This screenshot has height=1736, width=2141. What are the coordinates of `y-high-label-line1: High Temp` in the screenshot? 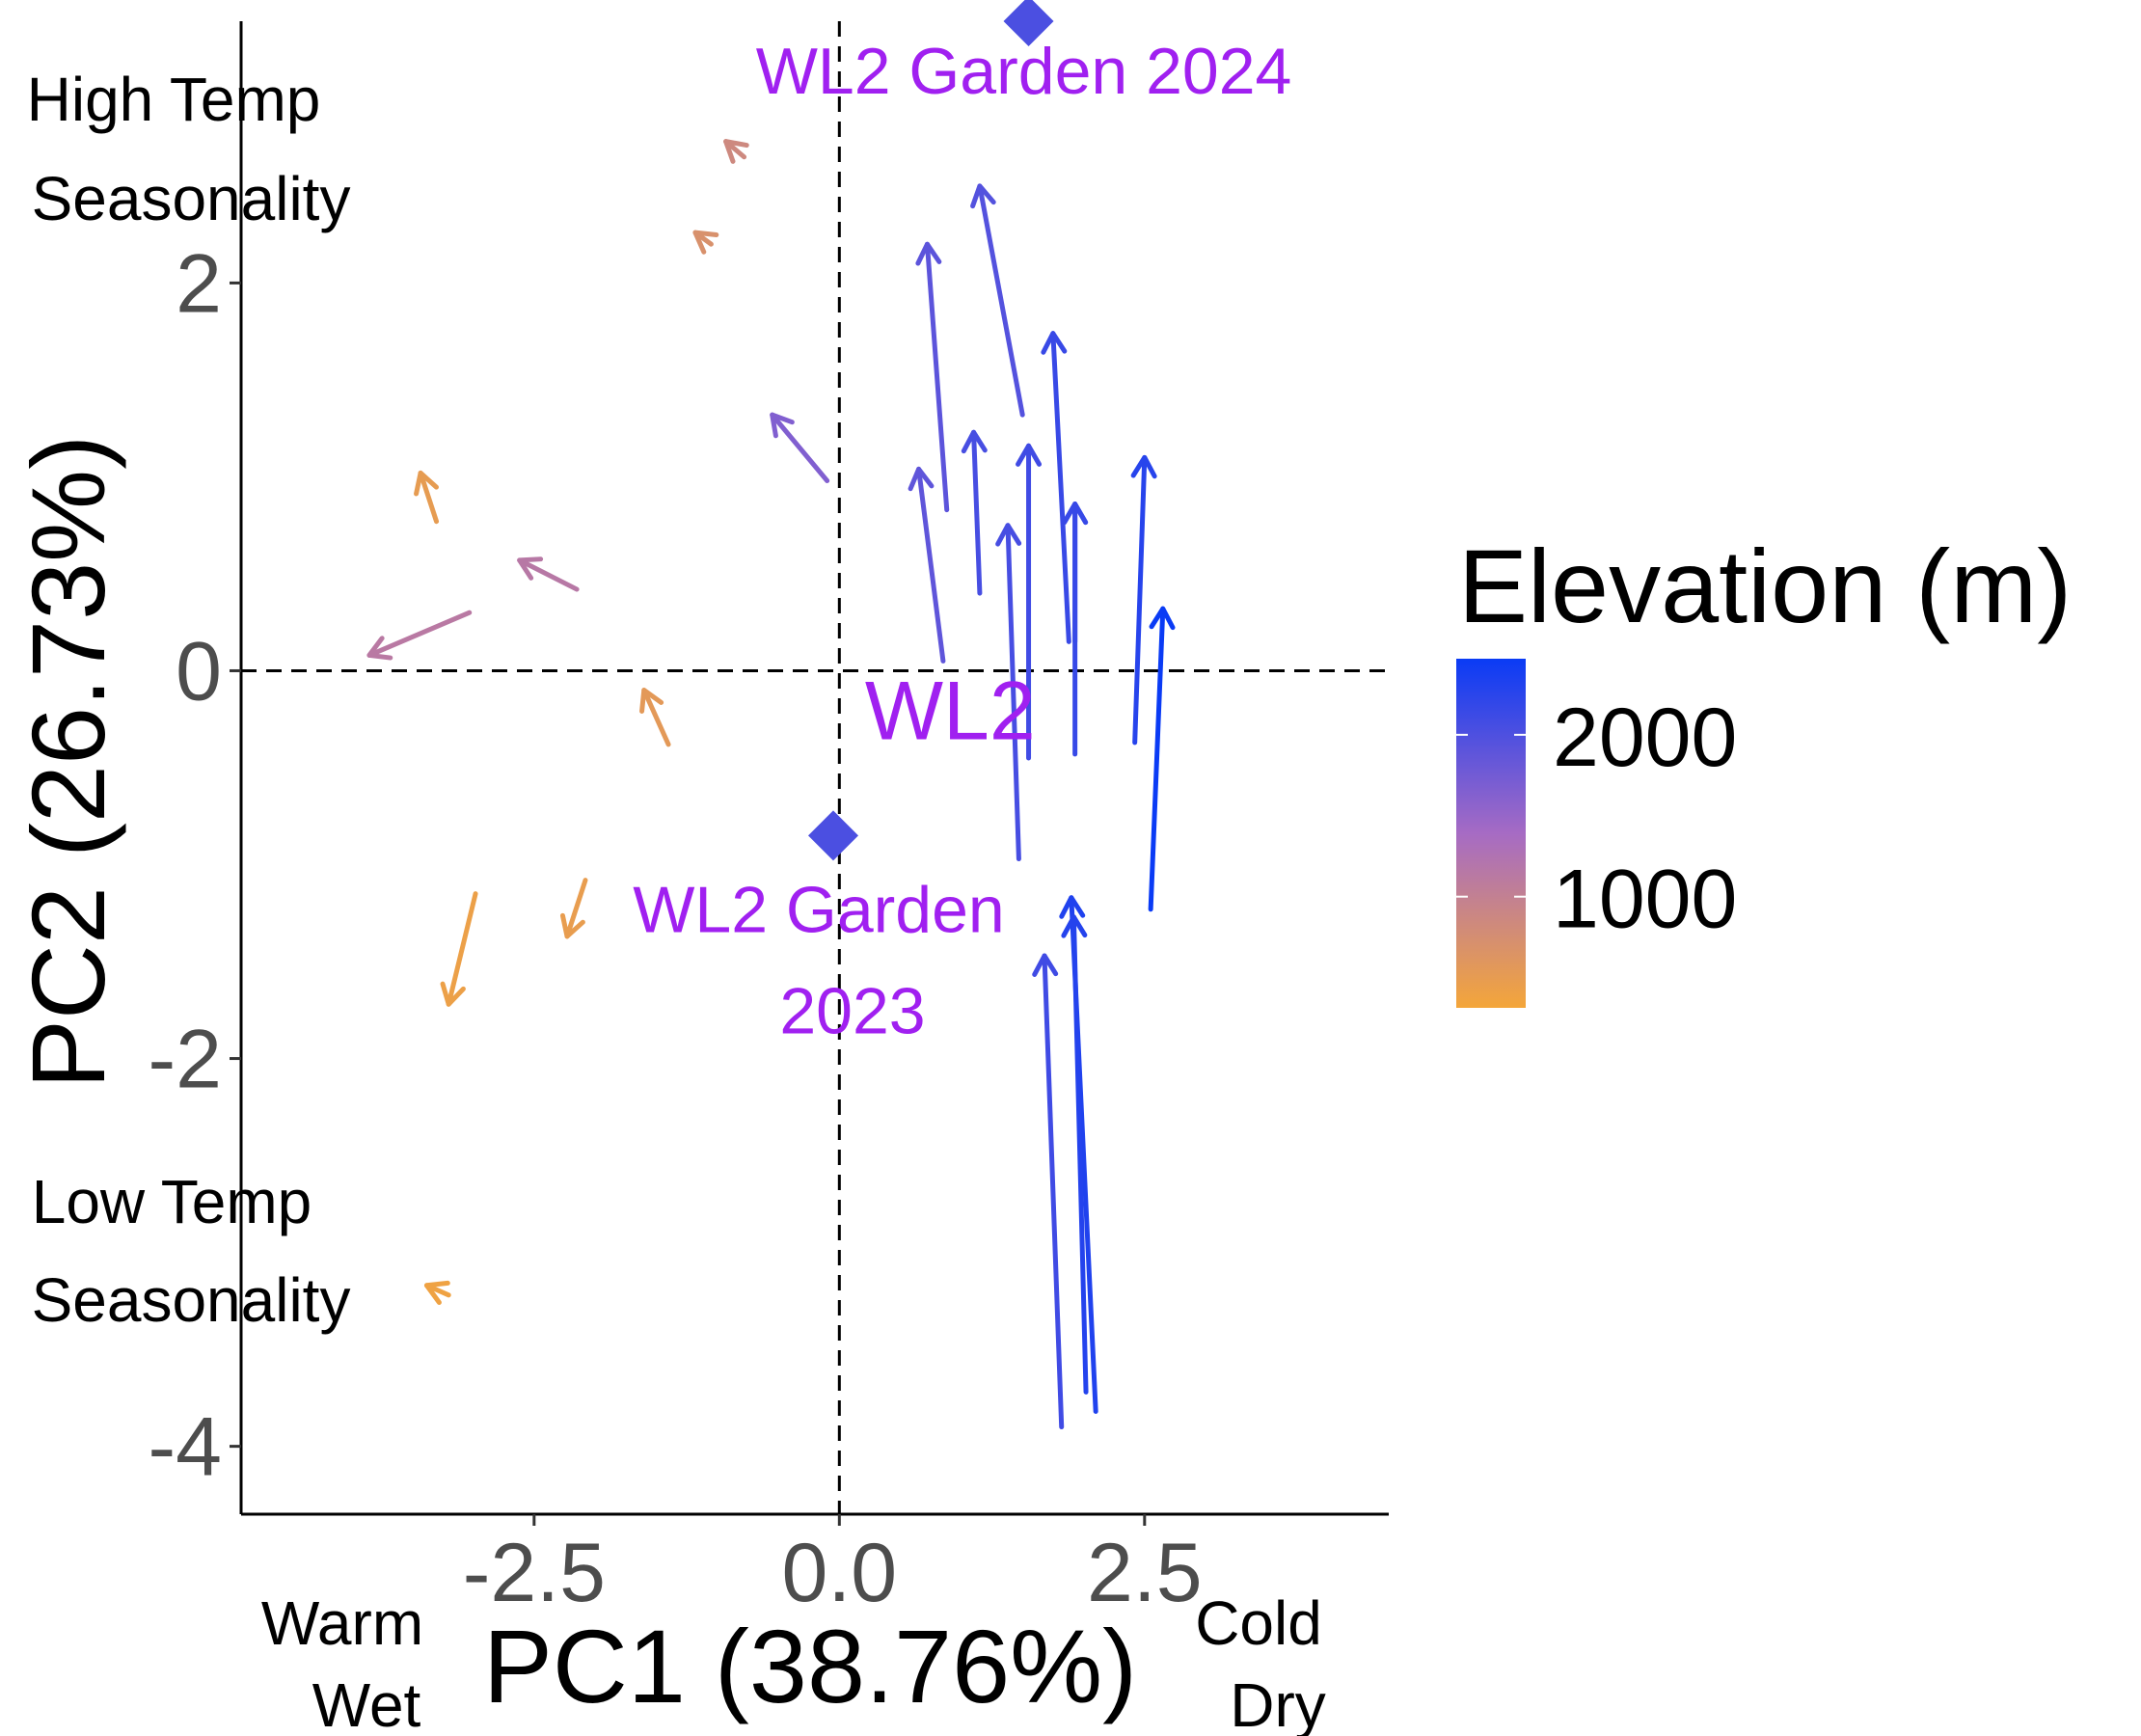 It's located at (174, 100).